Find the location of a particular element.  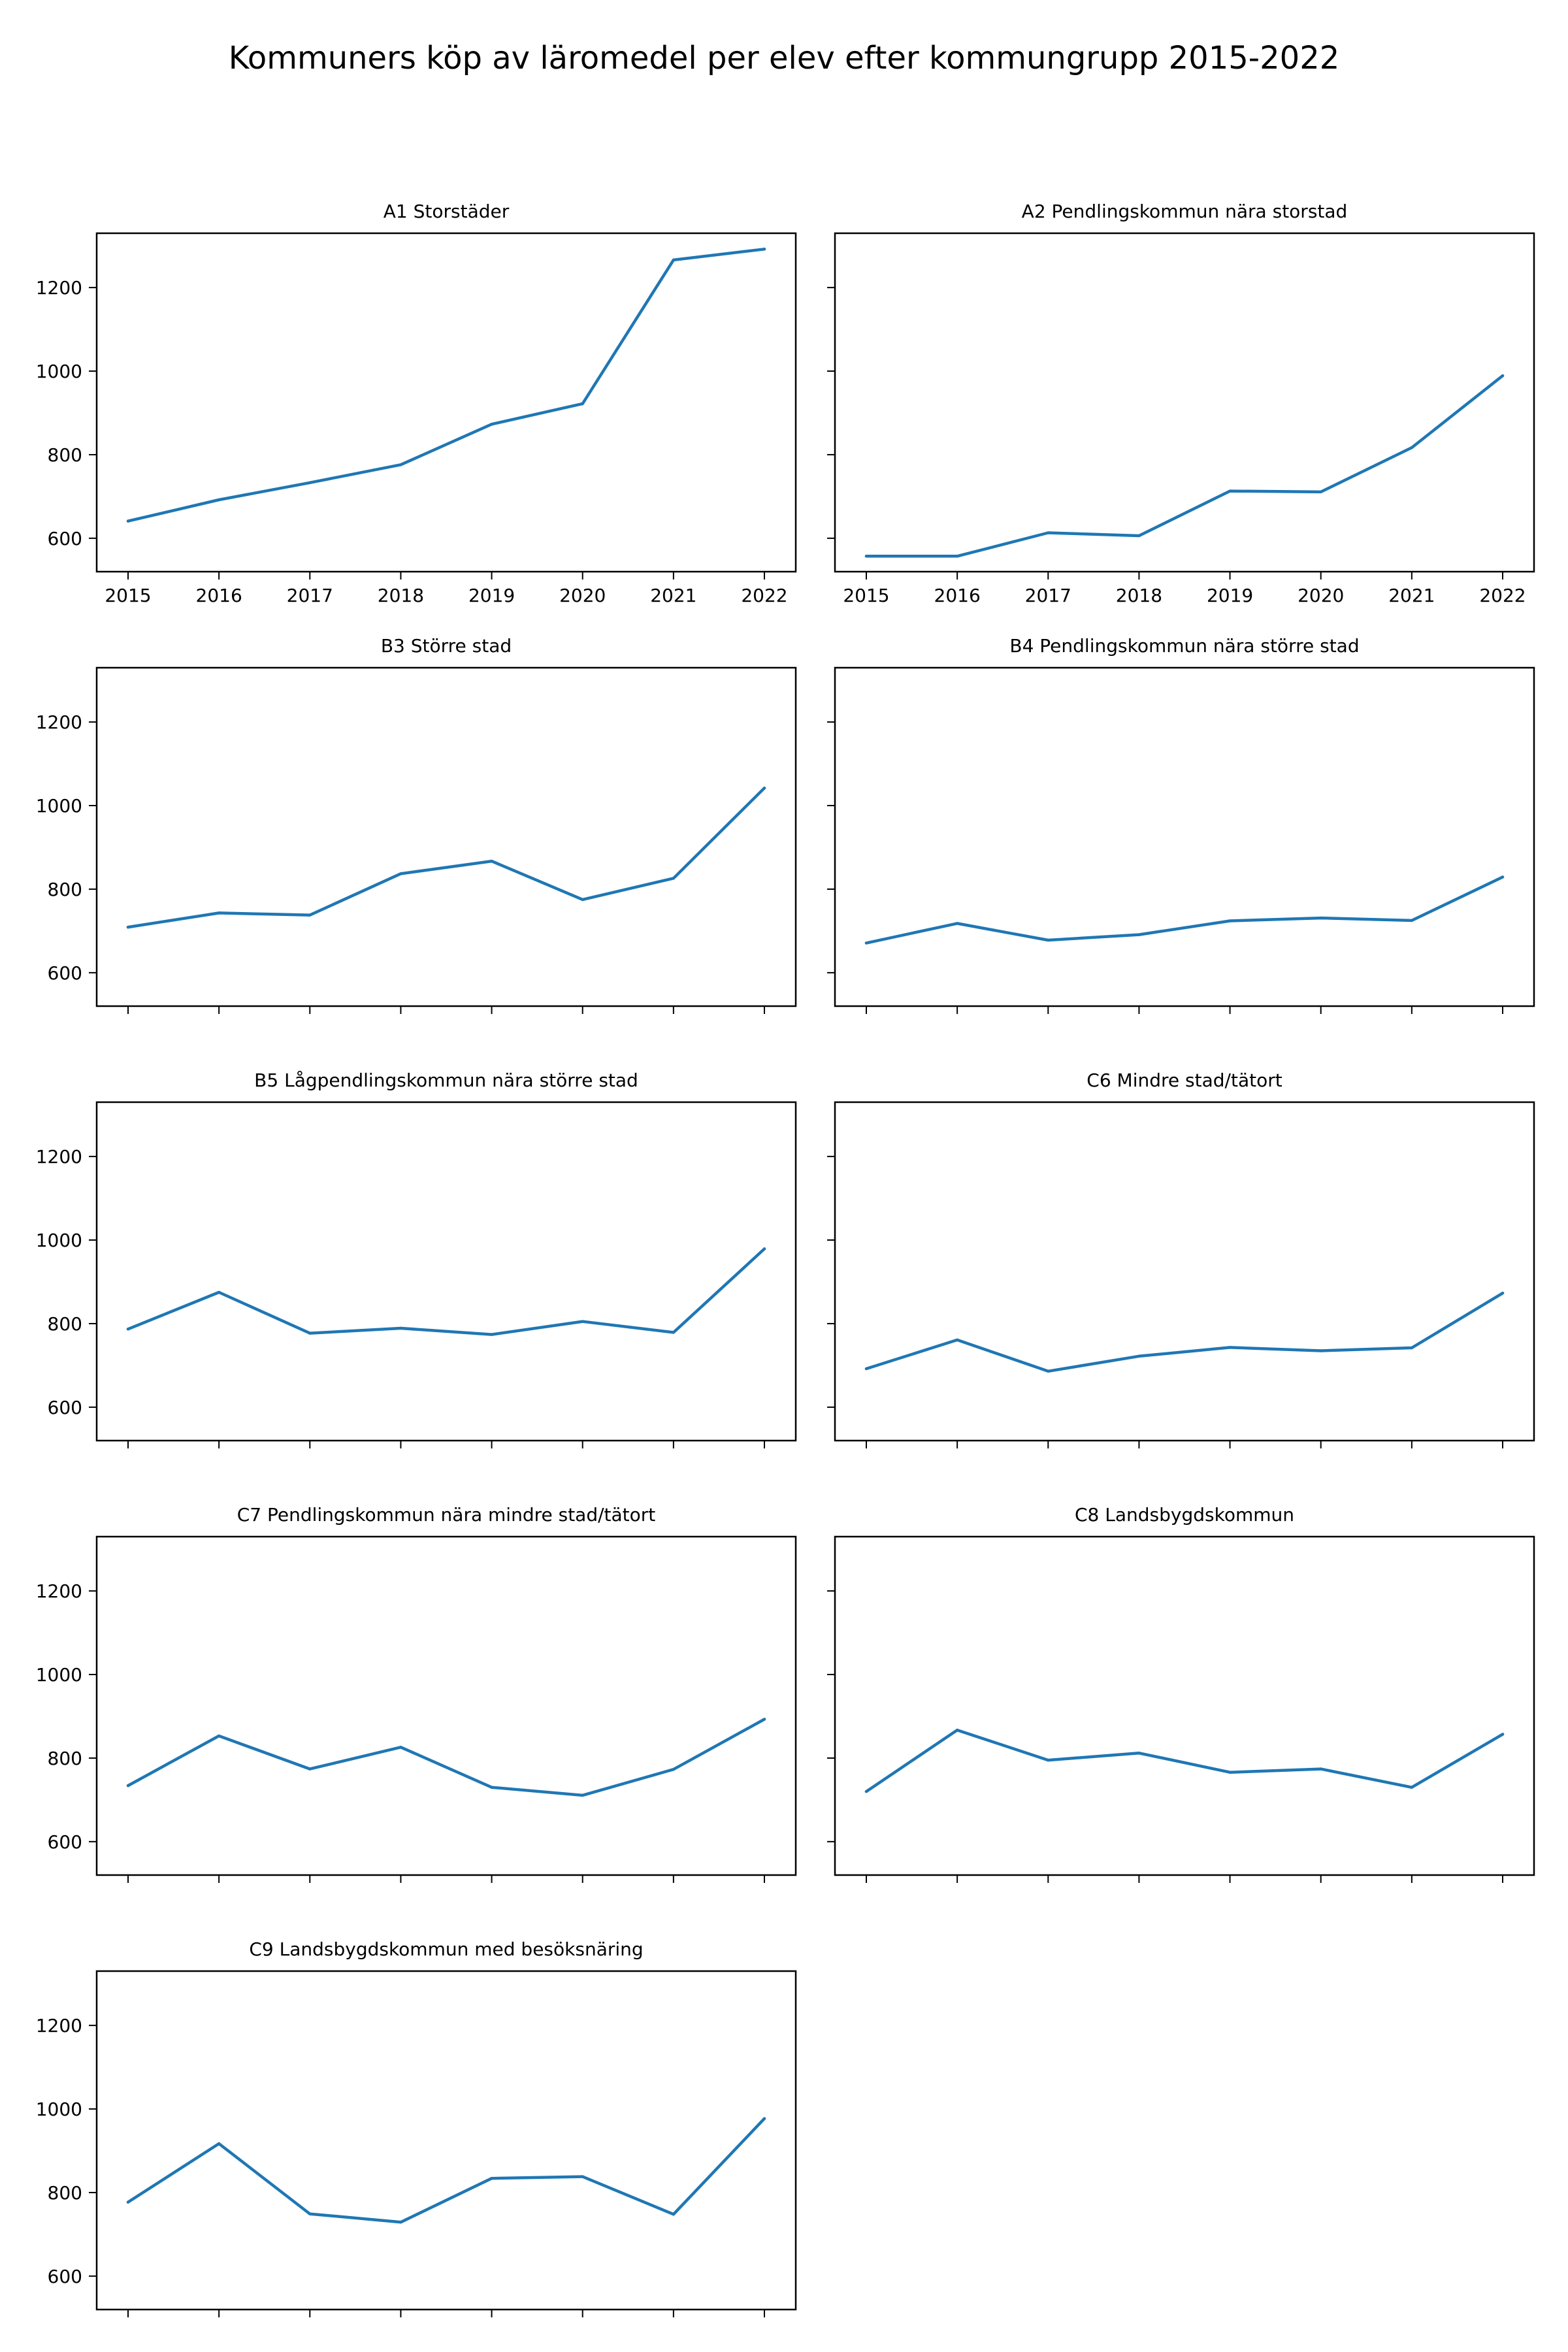

panel-3: B3 Större stad 600 800 1000 1200 is located at coordinates (416, 824).